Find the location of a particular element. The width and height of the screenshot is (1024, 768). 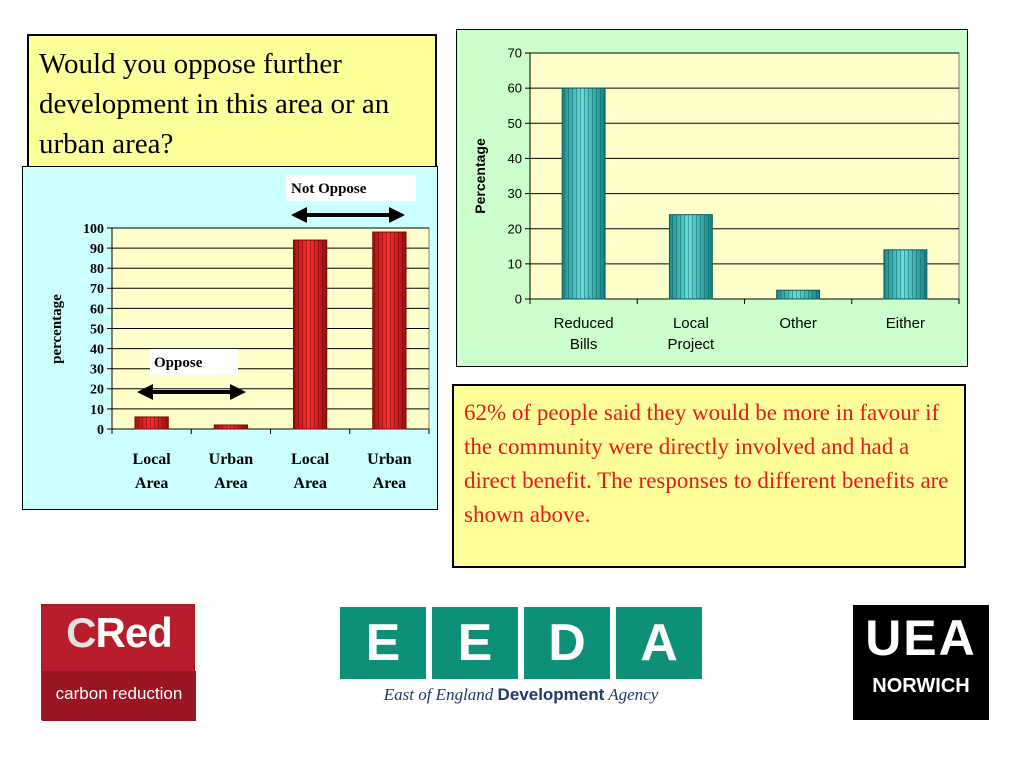

oppose-annotation: Oppose is located at coordinates (191, 374).